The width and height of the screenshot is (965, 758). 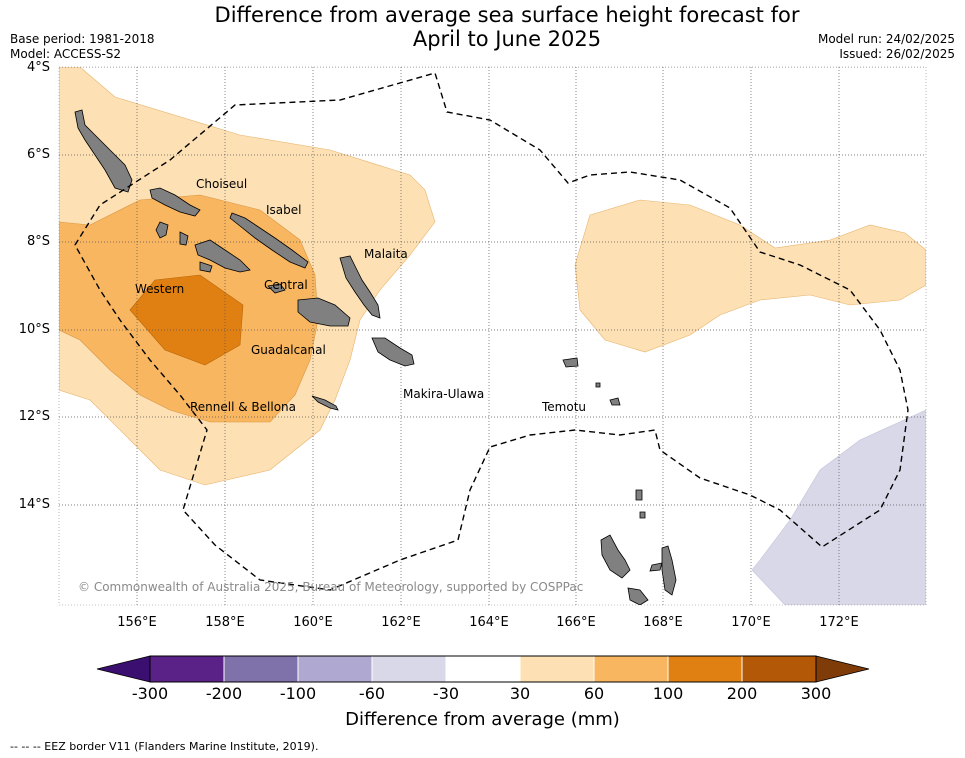 What do you see at coordinates (222, 184) in the screenshot?
I see `region-label-choiseul: Choiseul` at bounding box center [222, 184].